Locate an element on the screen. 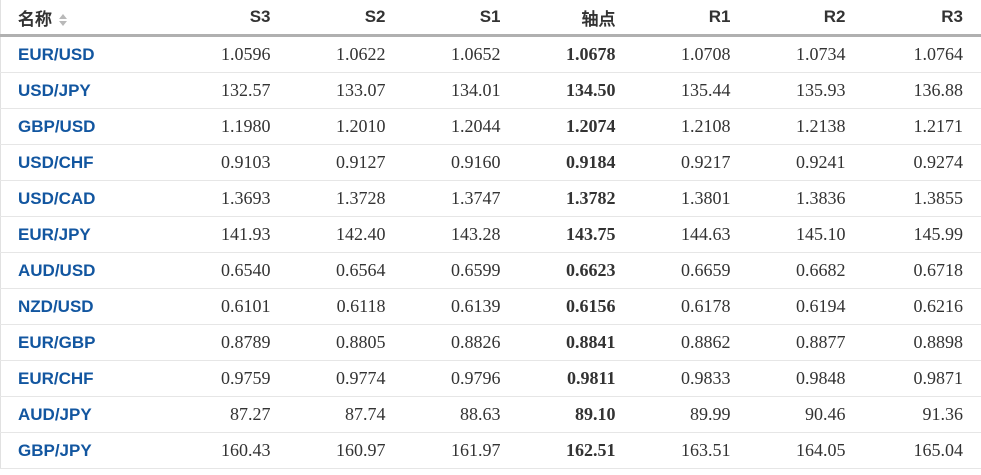 The height and width of the screenshot is (475, 981). cell-pair-name: EUR/JPY is located at coordinates (87, 234).